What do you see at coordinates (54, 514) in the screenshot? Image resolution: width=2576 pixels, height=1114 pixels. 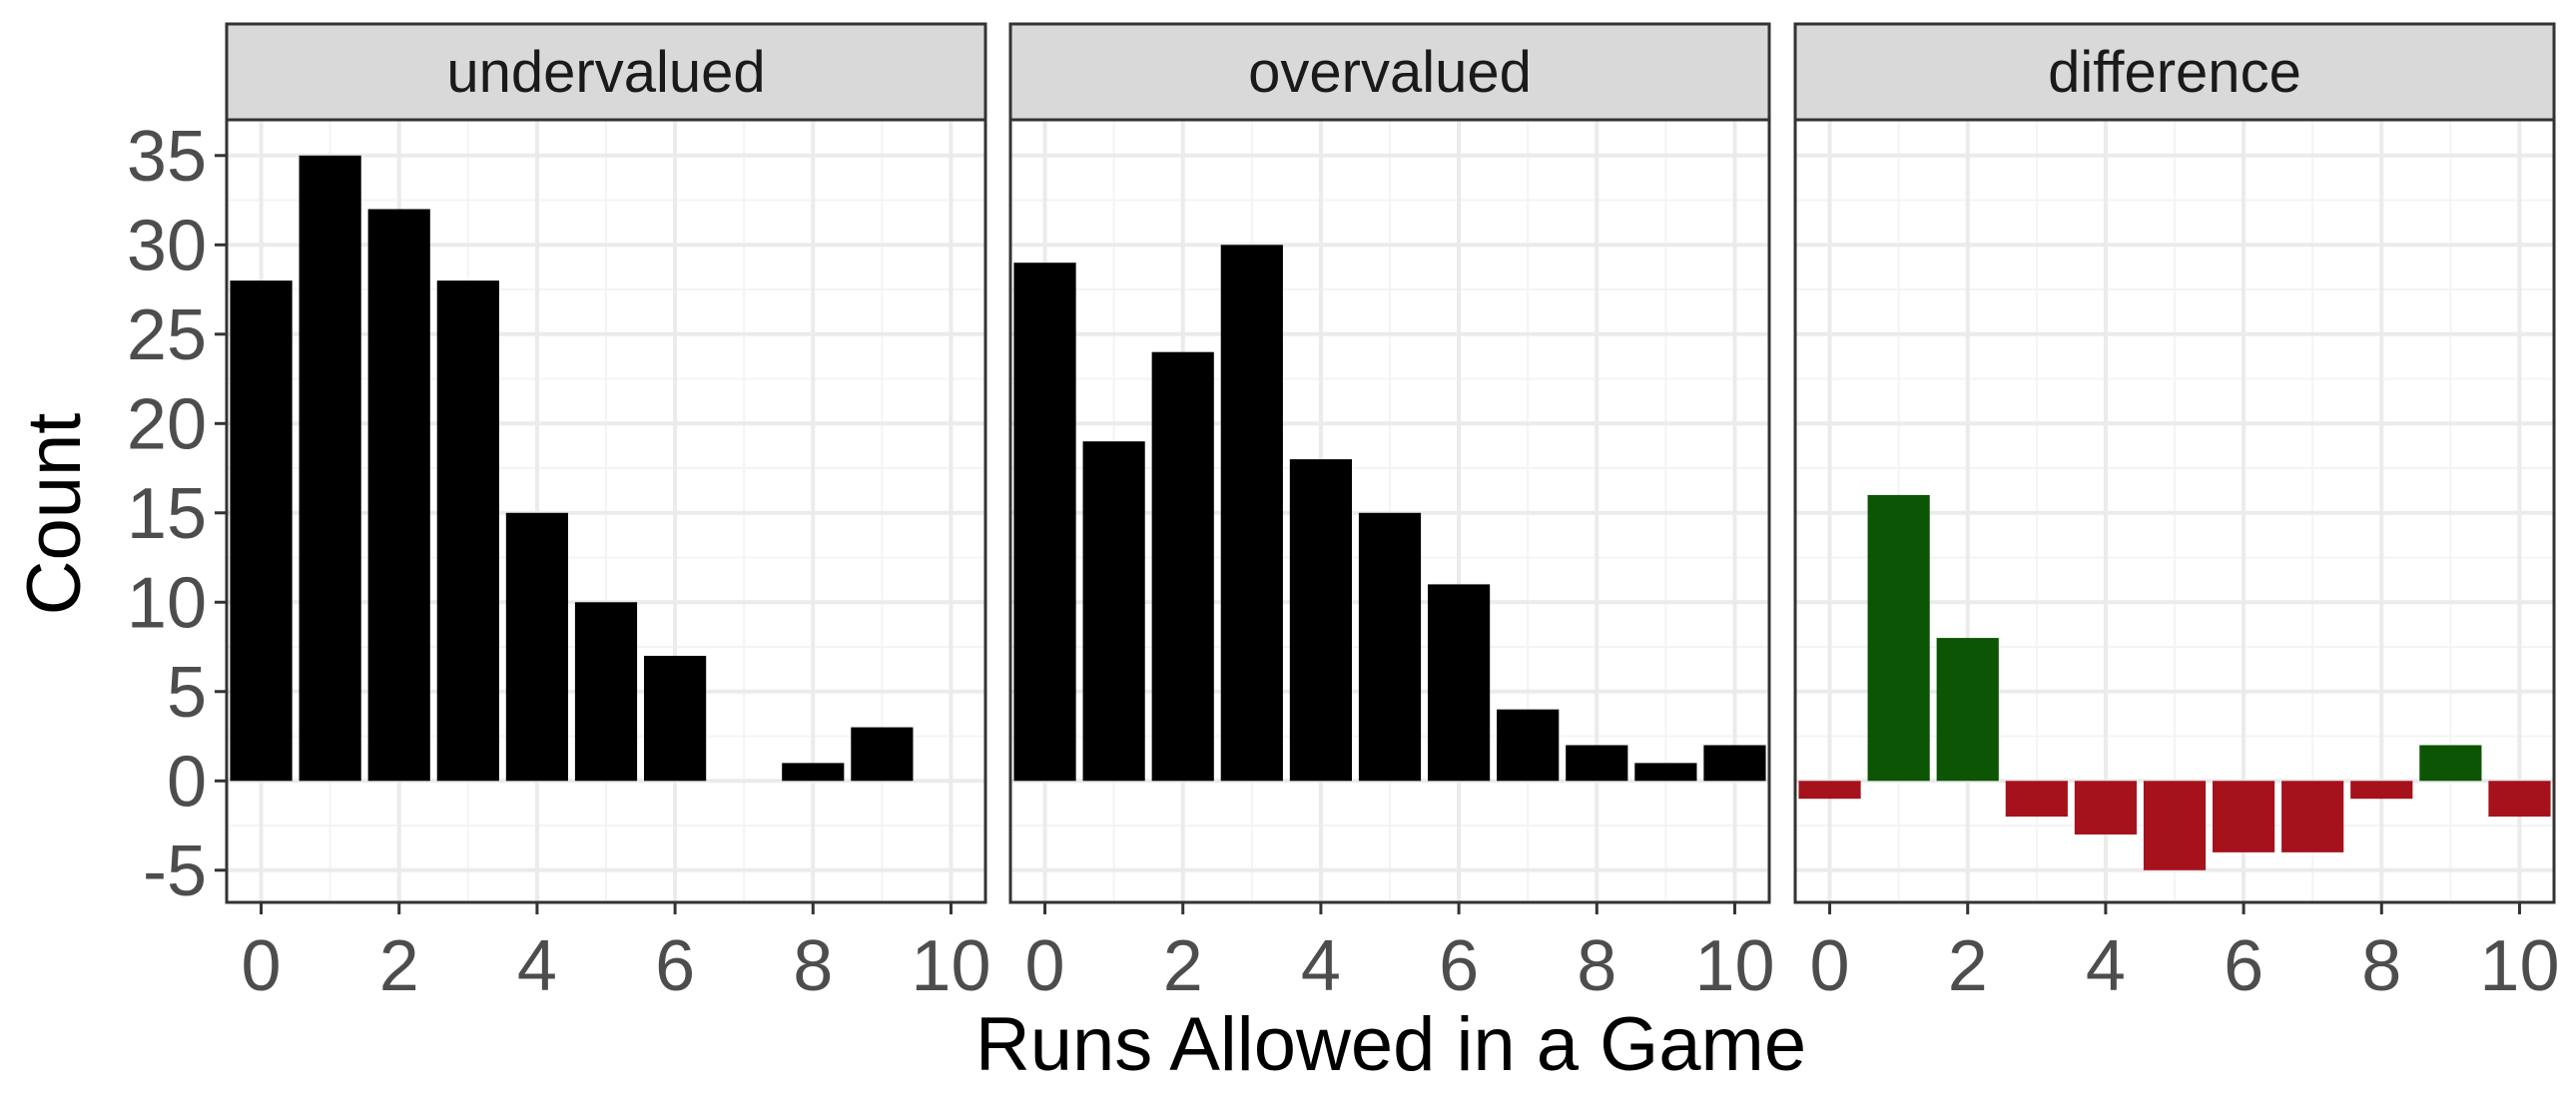 I see `y-axis-title: Count` at bounding box center [54, 514].